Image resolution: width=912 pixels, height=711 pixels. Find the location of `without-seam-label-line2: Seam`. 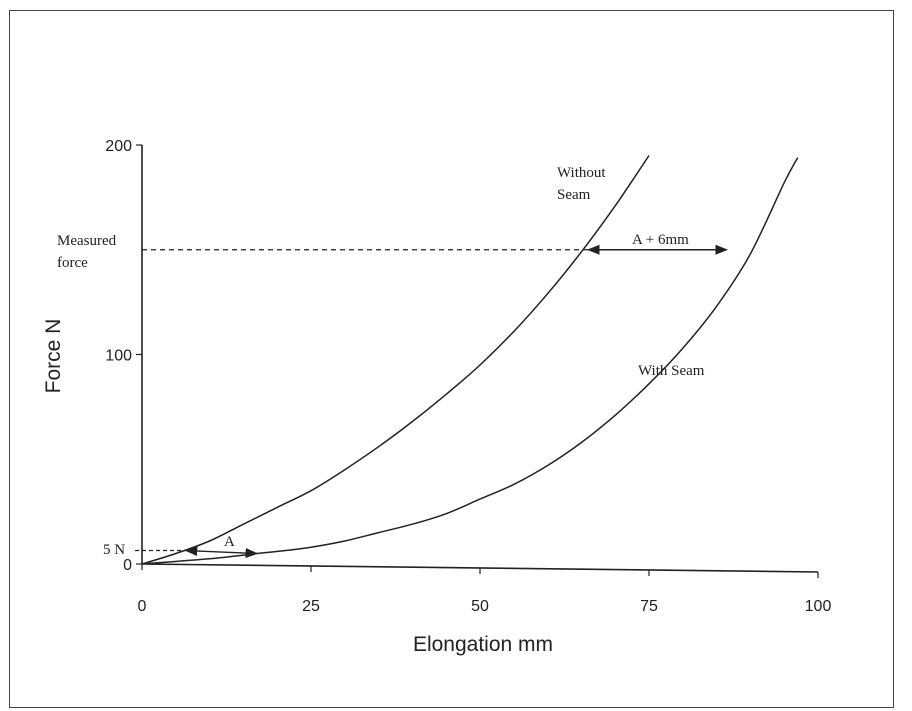

without-seam-label-line2: Seam is located at coordinates (574, 195).